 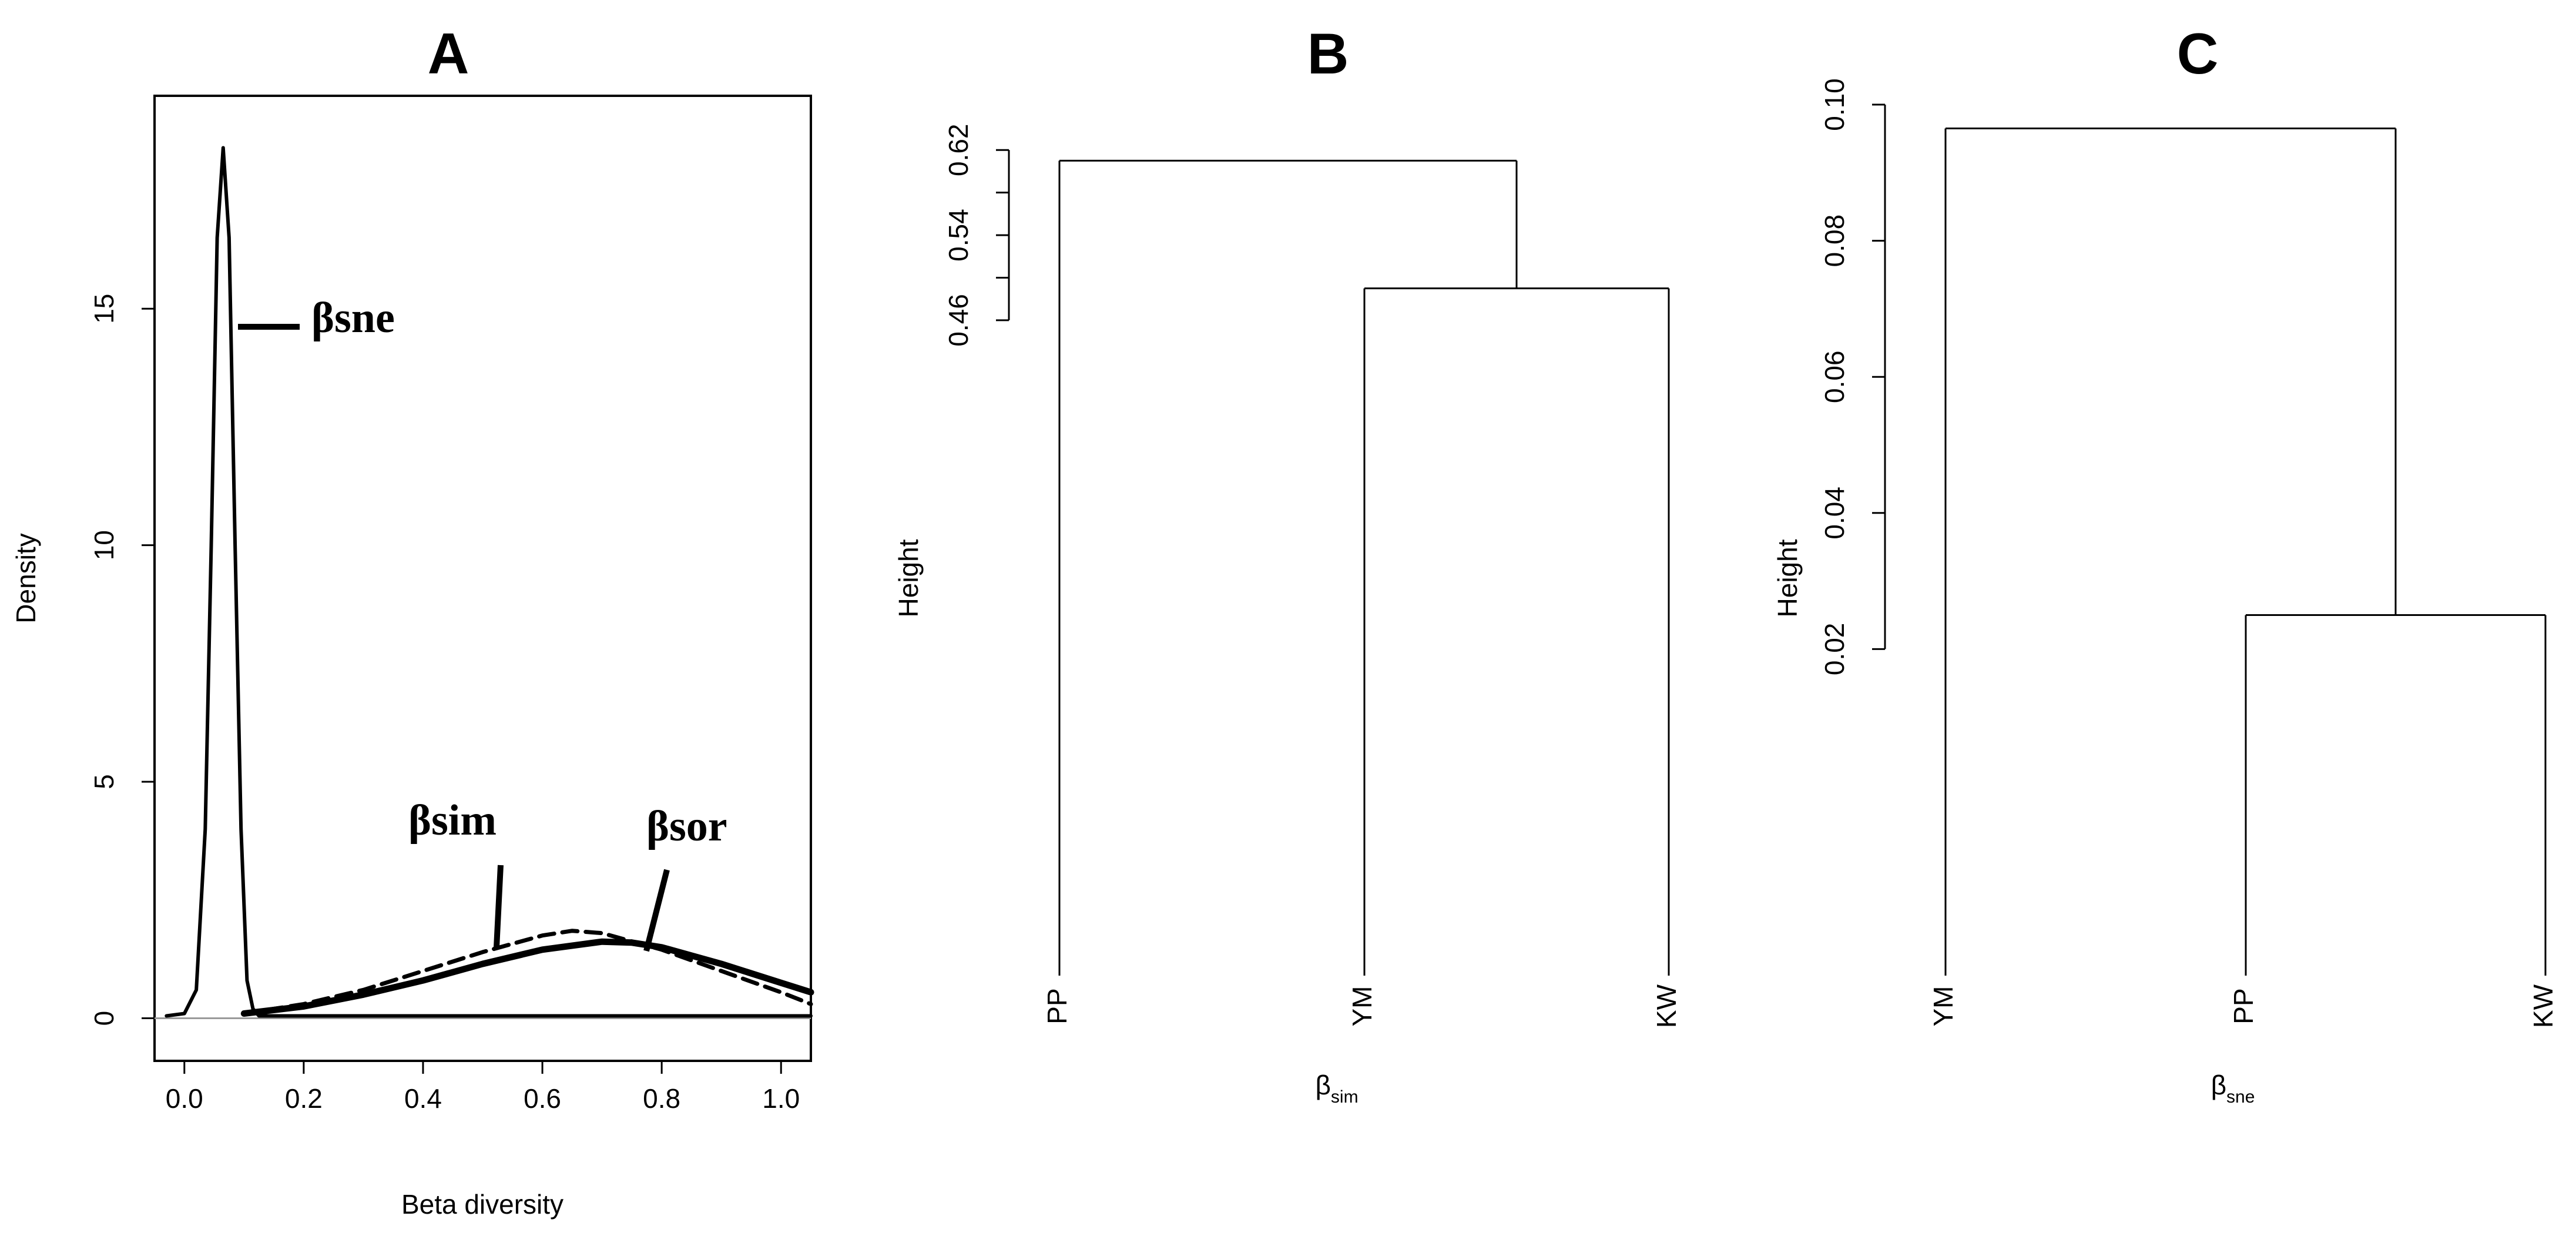 I want to click on y-tick-label: 10, so click(x=104, y=545).